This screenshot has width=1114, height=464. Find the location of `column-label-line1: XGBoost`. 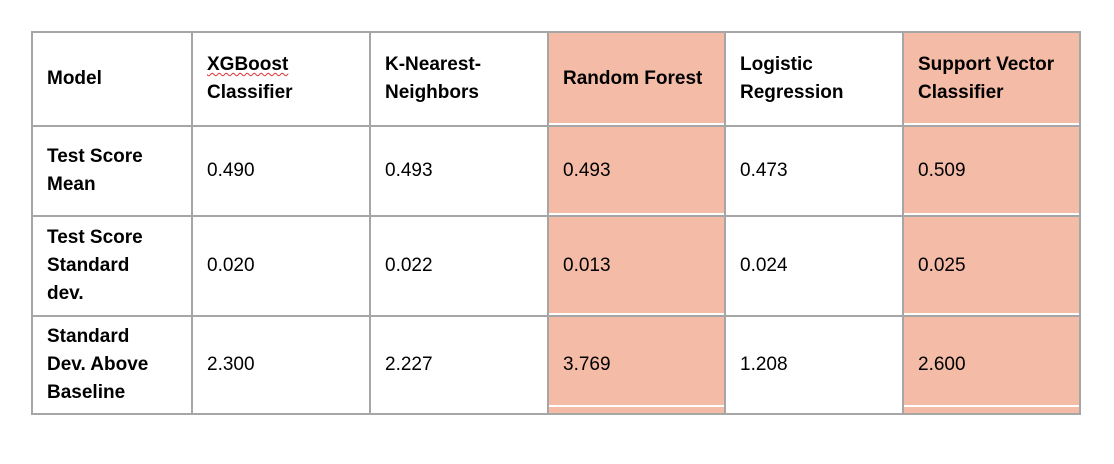

column-label-line1: XGBoost is located at coordinates (248, 64).